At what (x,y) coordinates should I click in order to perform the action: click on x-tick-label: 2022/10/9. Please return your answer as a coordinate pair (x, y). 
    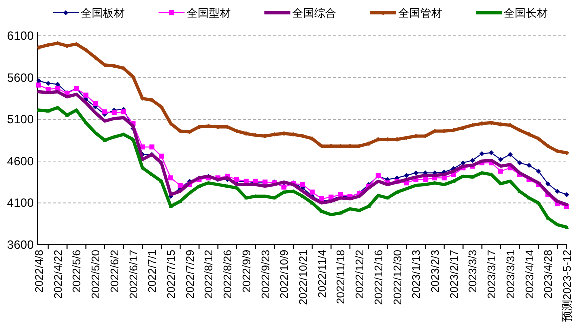
    Looking at the image, I should click on (285, 274).